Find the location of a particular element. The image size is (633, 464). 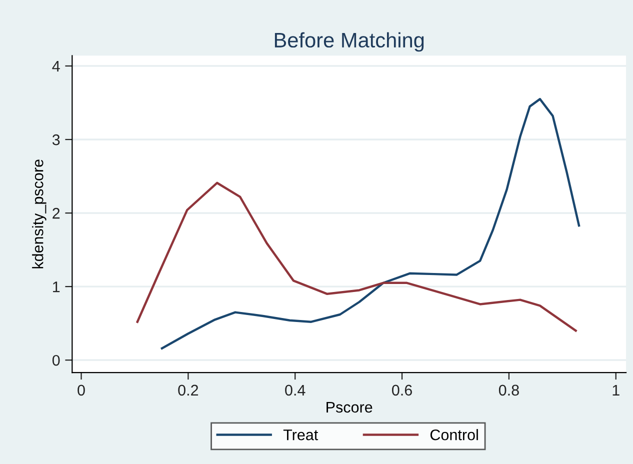

x-axis-title: Pscore is located at coordinates (349, 407).